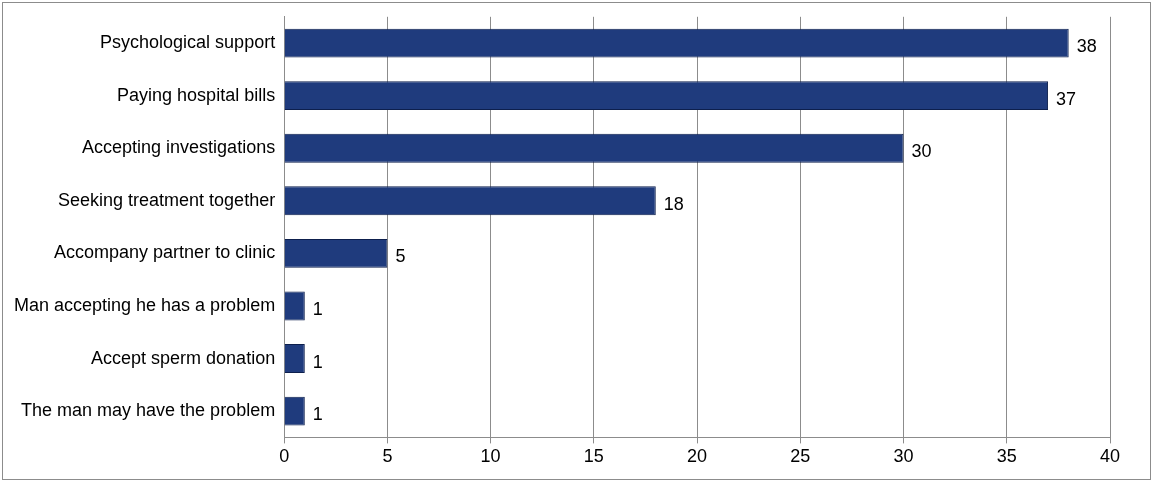  Describe the element at coordinates (167, 199) in the screenshot. I see `y-tick-label: Seeking treatment together` at that location.